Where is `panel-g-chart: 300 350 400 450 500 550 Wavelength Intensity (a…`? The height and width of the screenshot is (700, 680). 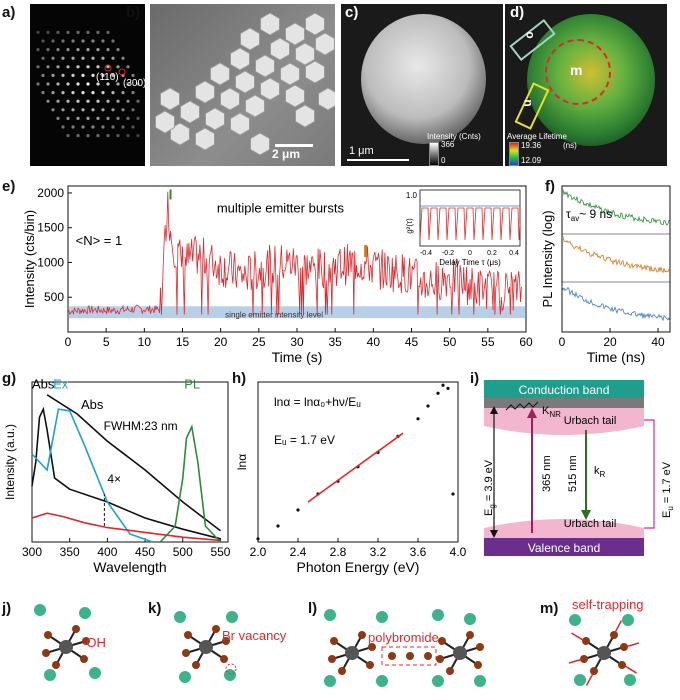 panel-g-chart: 300 350 400 450 500 550 Wavelength Intensity (a… is located at coordinates (117, 475).